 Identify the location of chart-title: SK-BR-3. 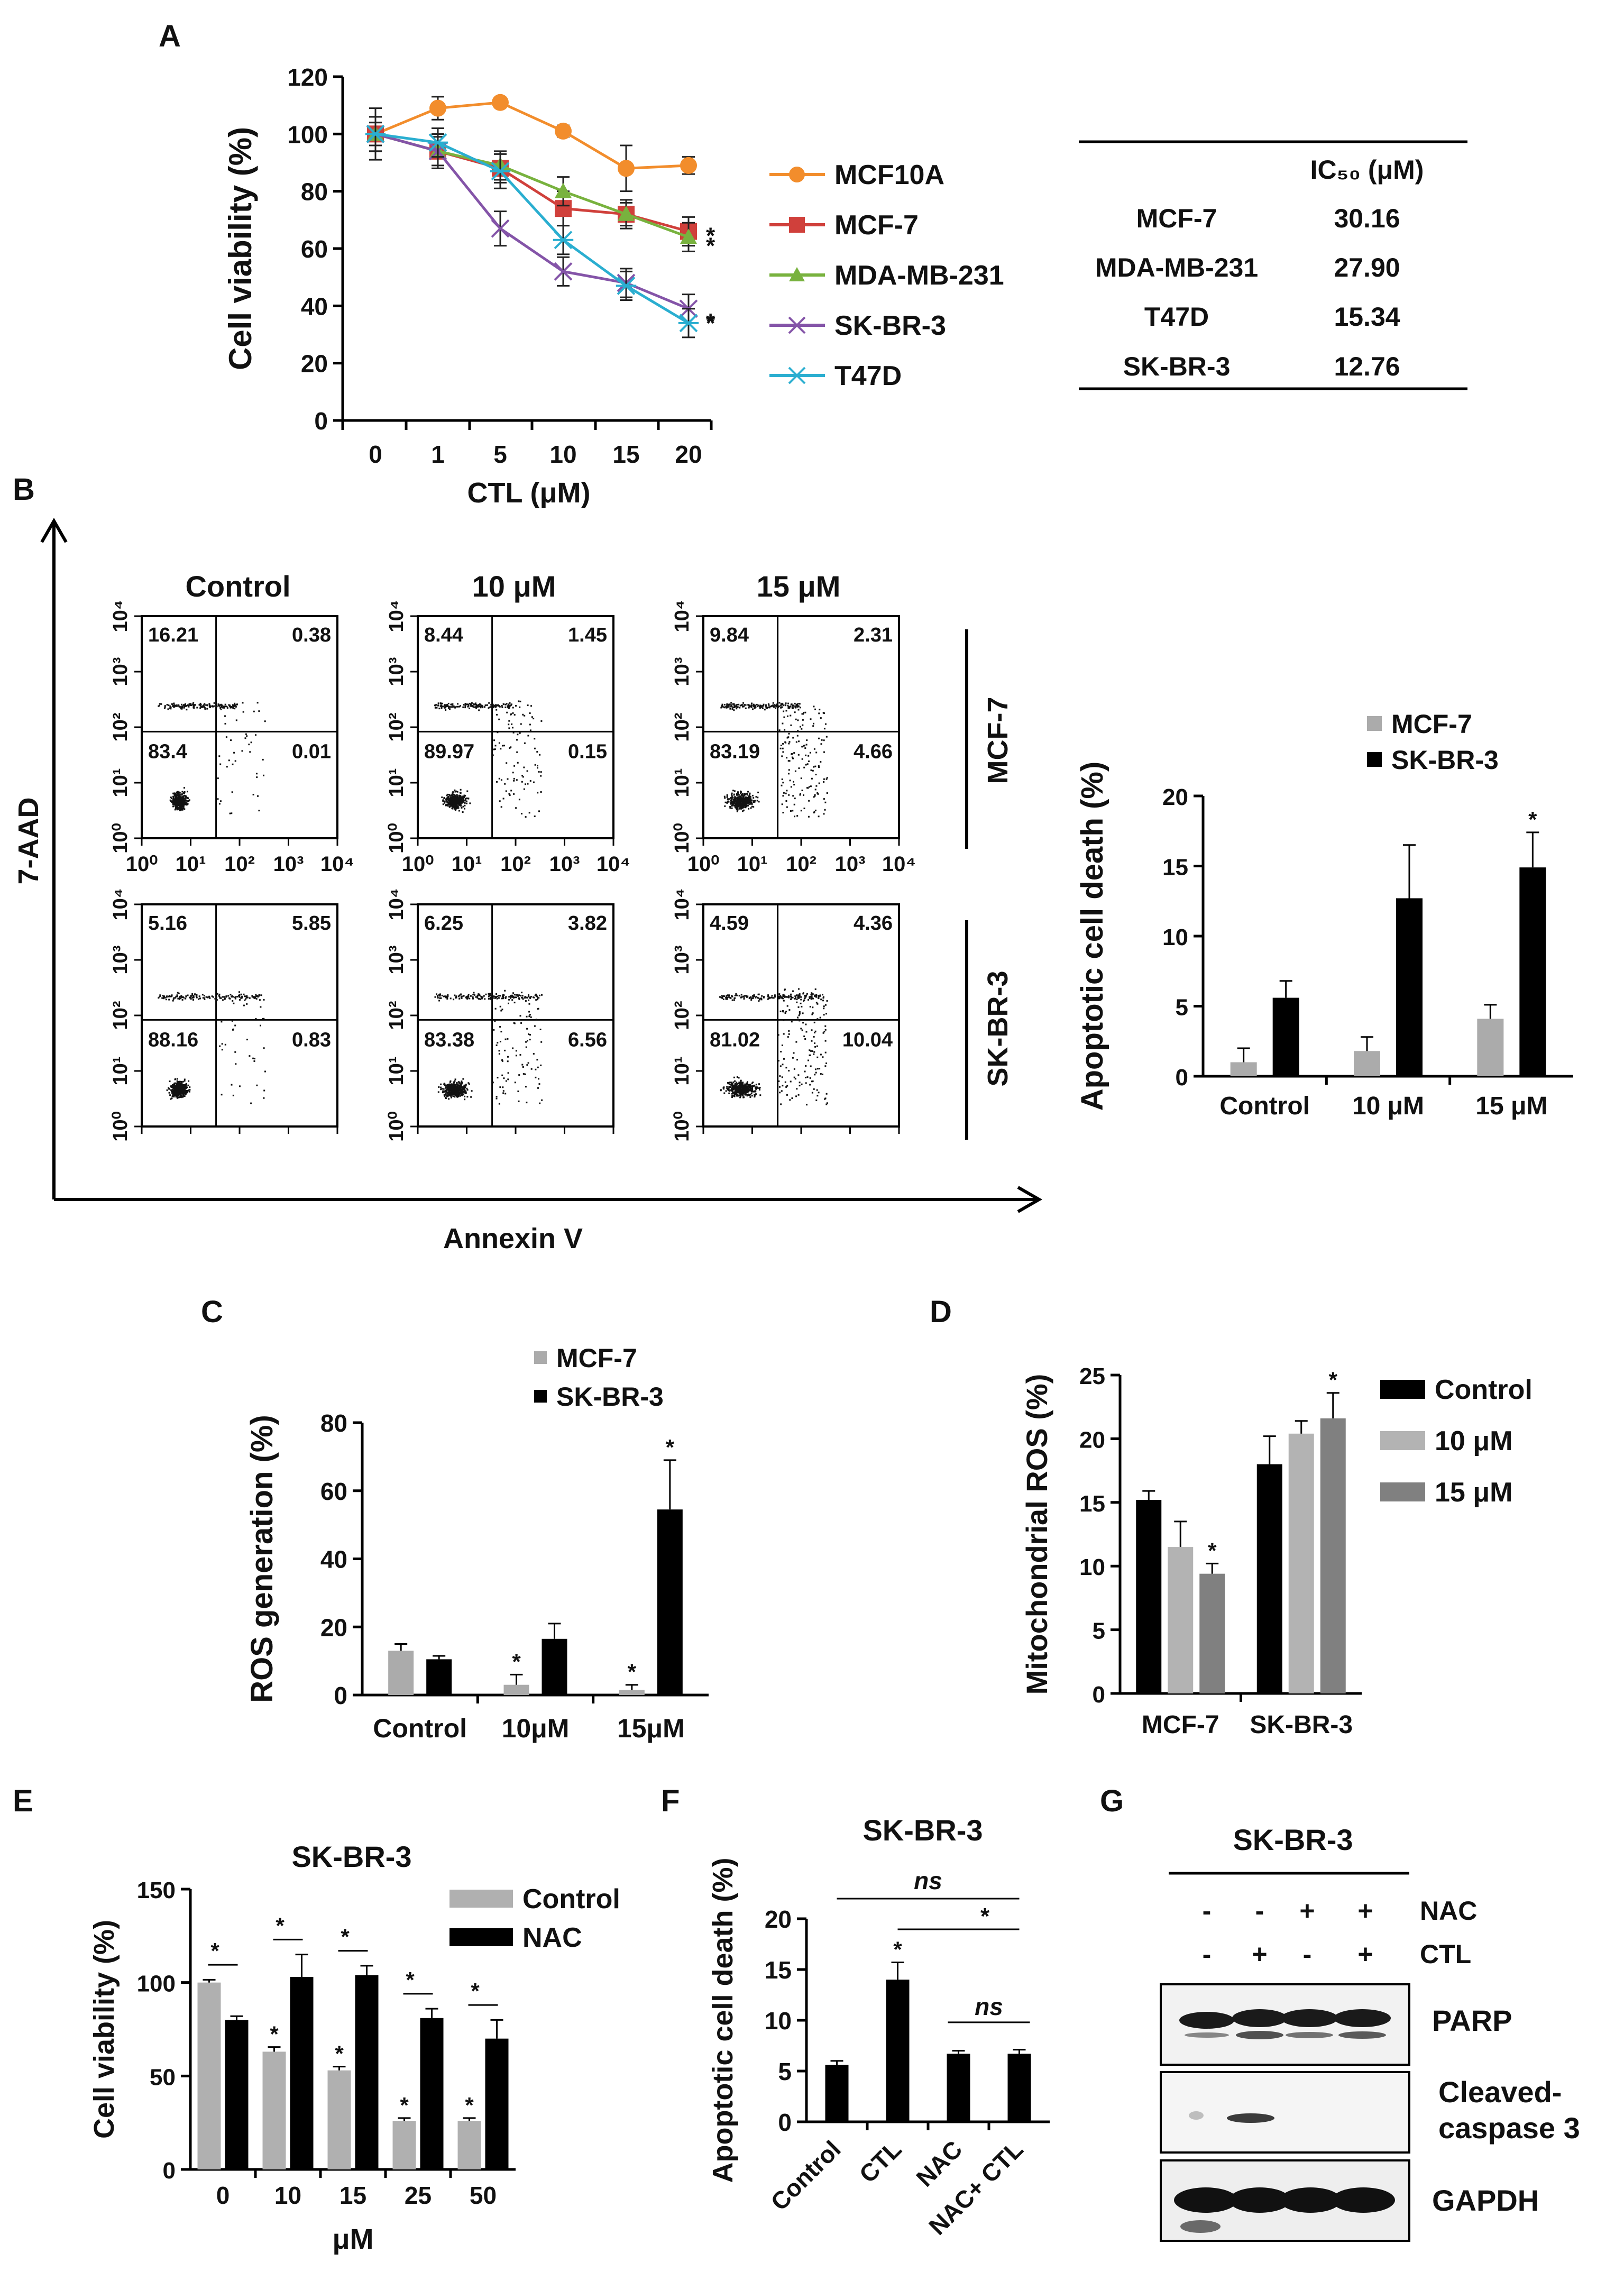
(923, 1830).